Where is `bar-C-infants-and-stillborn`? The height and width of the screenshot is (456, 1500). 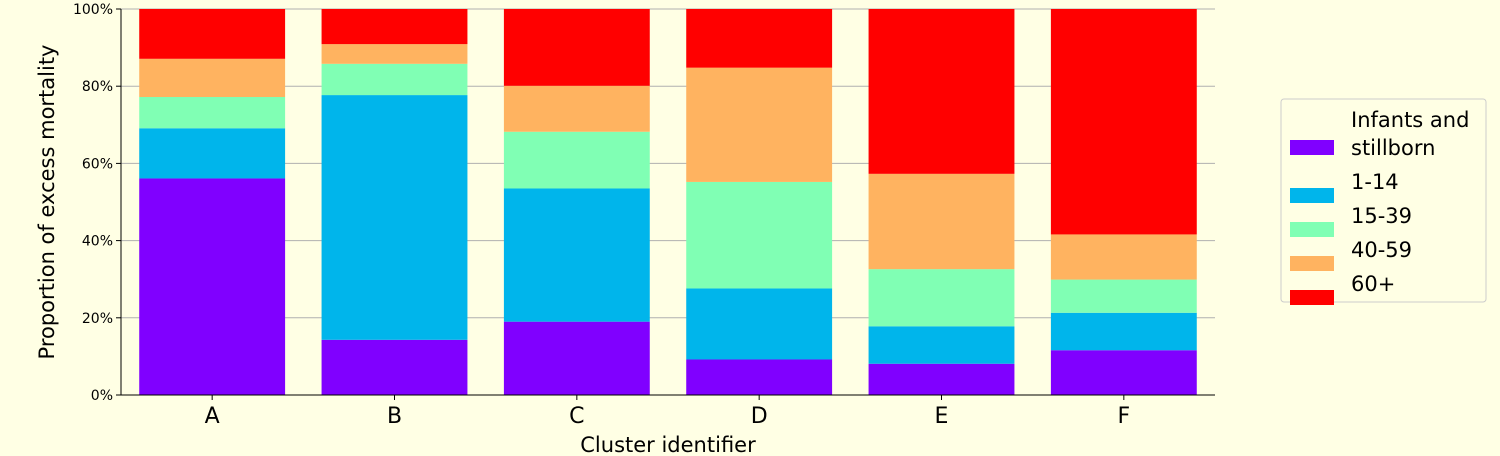
bar-C-infants-and-stillborn is located at coordinates (577, 358).